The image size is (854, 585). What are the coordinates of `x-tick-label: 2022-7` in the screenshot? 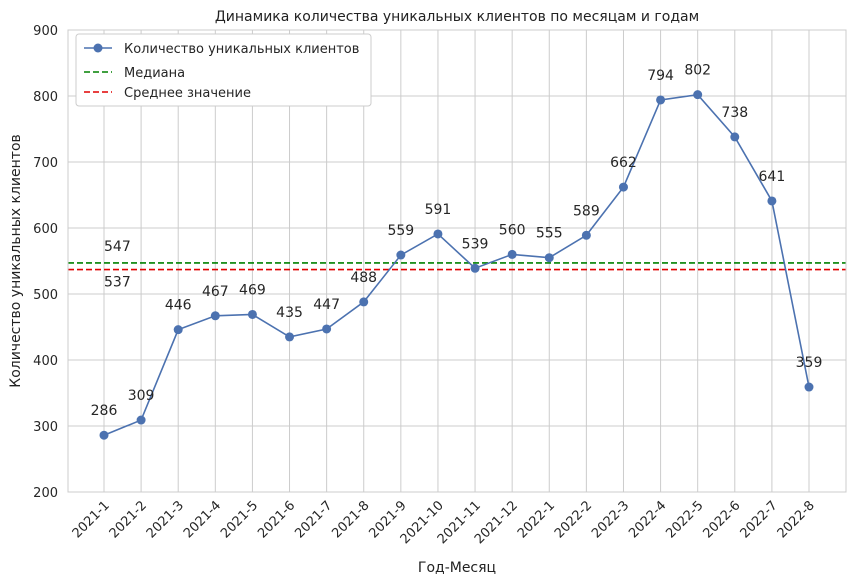 It's located at (759, 519).